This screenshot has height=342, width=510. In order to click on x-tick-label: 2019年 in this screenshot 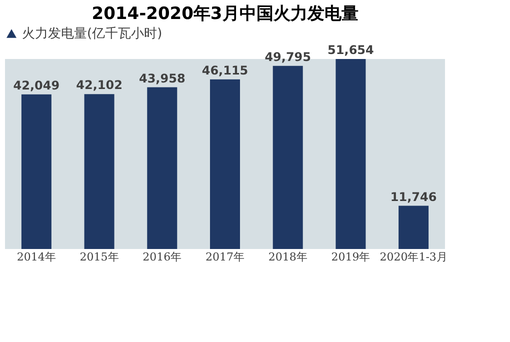, I will do `click(350, 257)`.